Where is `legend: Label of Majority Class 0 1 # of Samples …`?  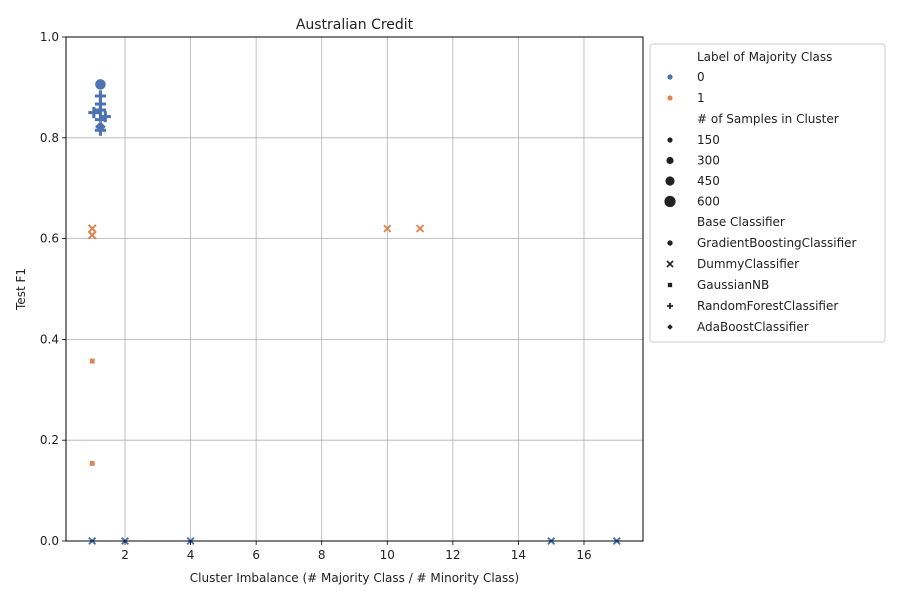 legend: Label of Majority Class 0 1 # of Samples … is located at coordinates (767, 193).